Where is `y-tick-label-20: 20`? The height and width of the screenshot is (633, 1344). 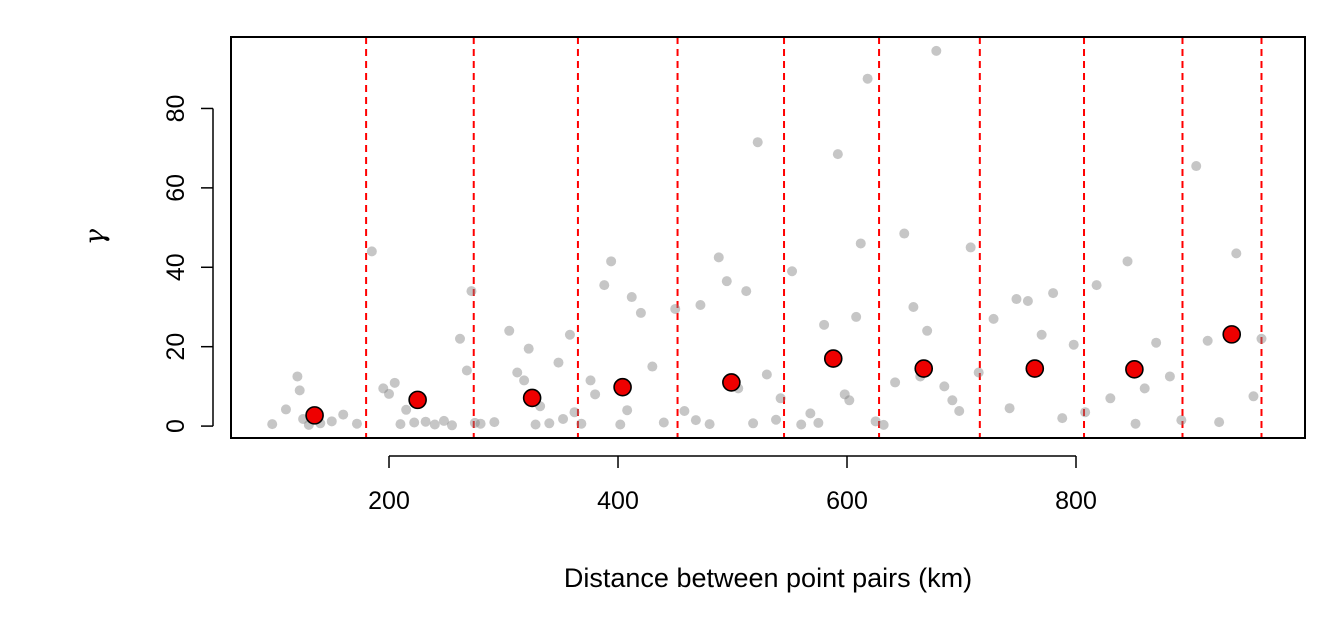
y-tick-label-20: 20 is located at coordinates (176, 347).